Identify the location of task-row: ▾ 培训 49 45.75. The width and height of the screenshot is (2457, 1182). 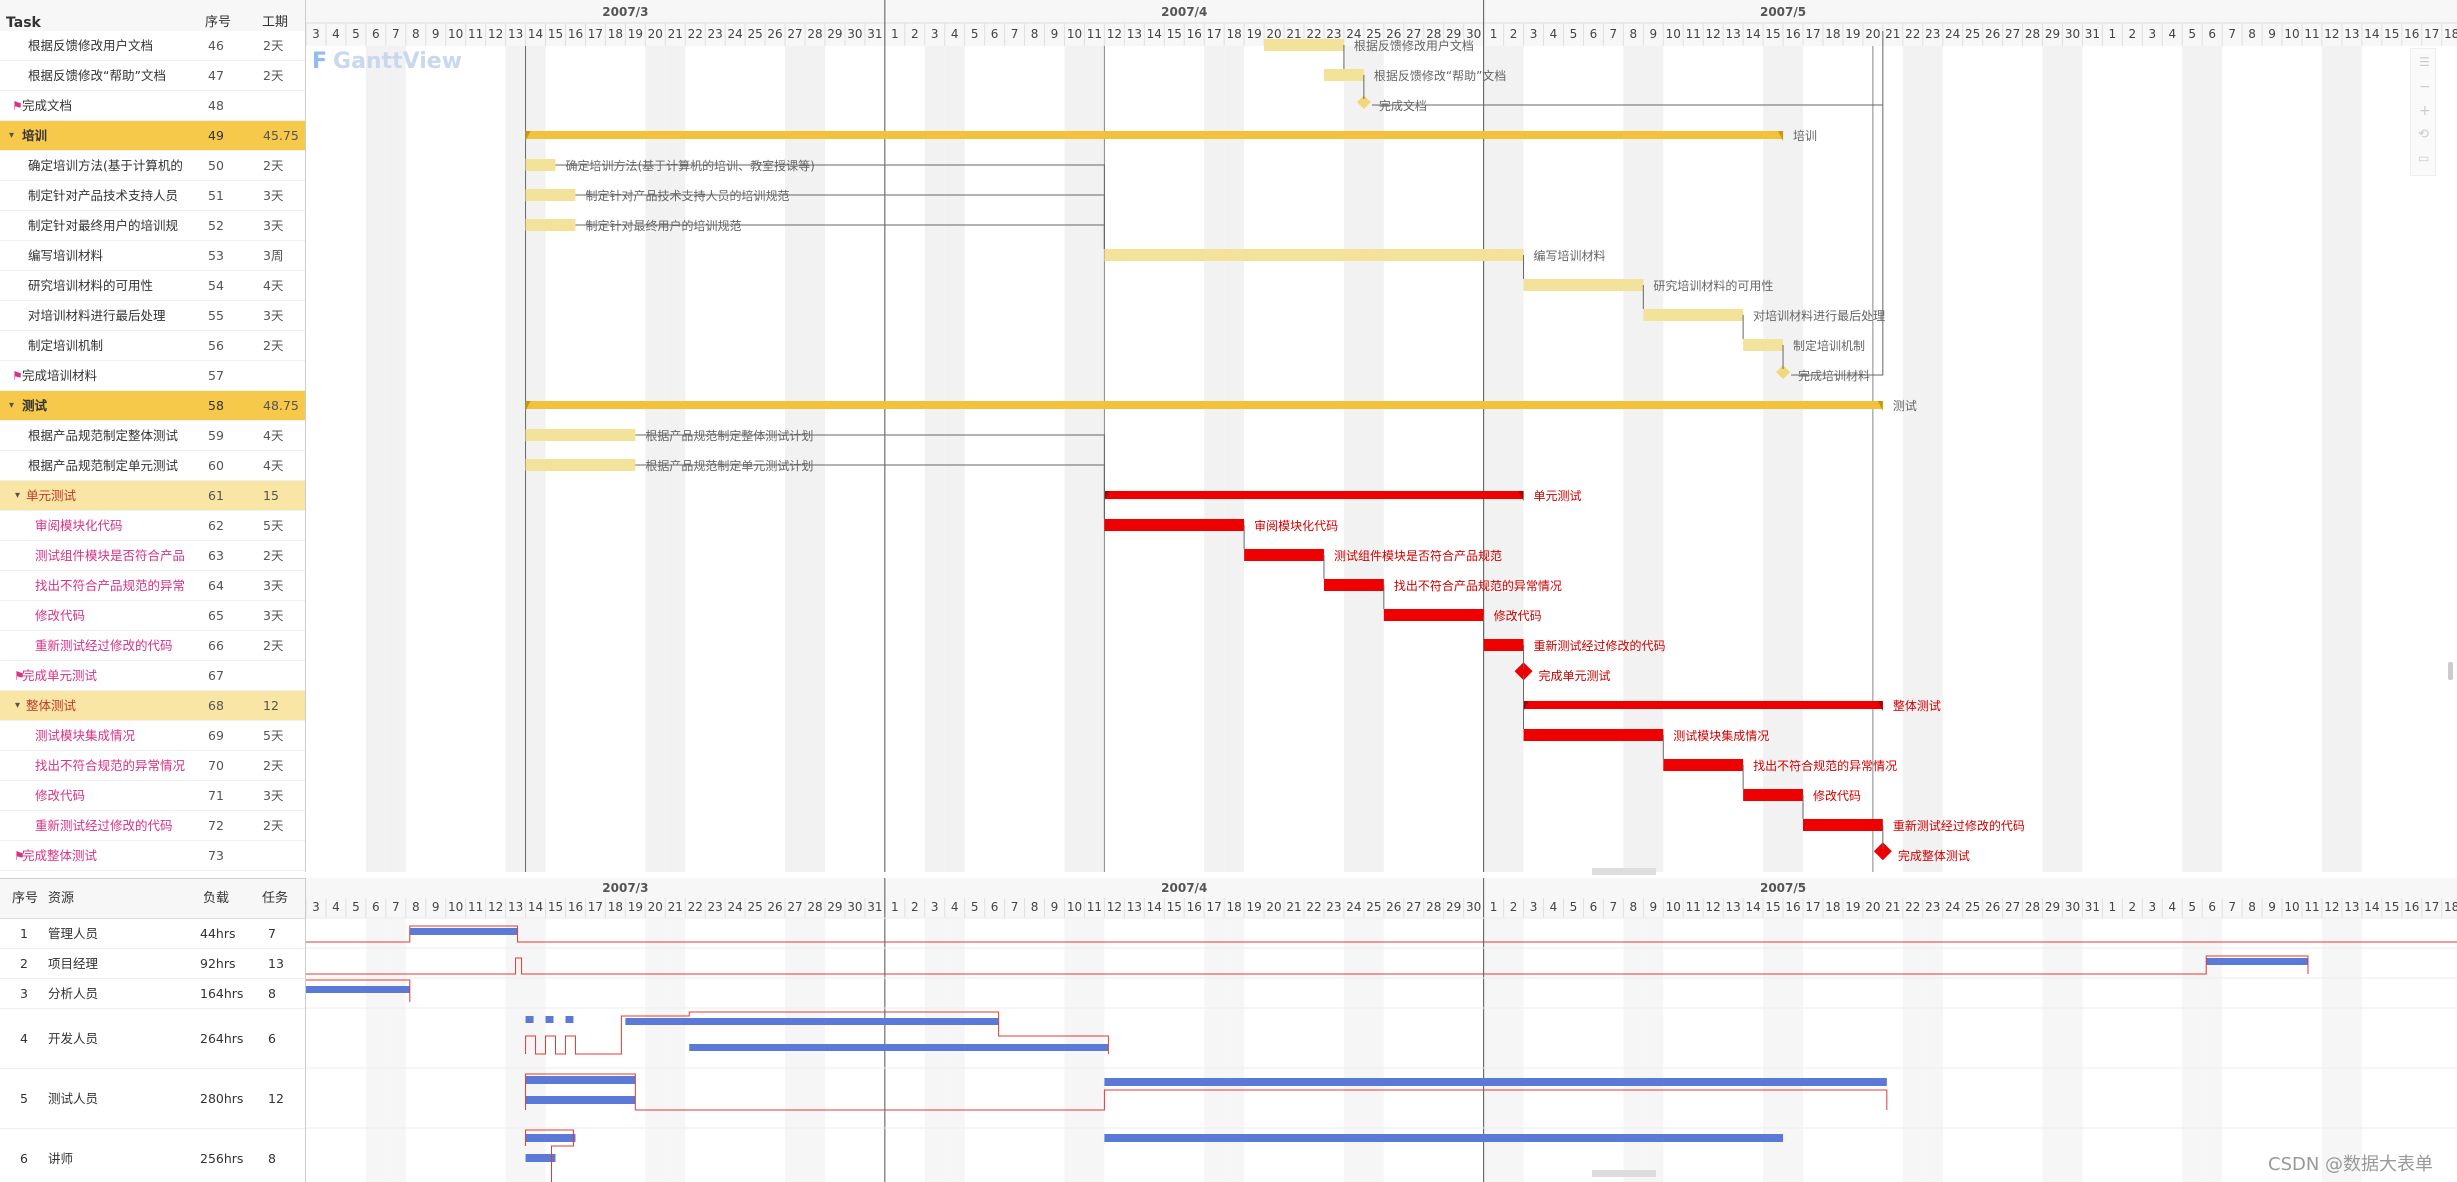
(152, 136).